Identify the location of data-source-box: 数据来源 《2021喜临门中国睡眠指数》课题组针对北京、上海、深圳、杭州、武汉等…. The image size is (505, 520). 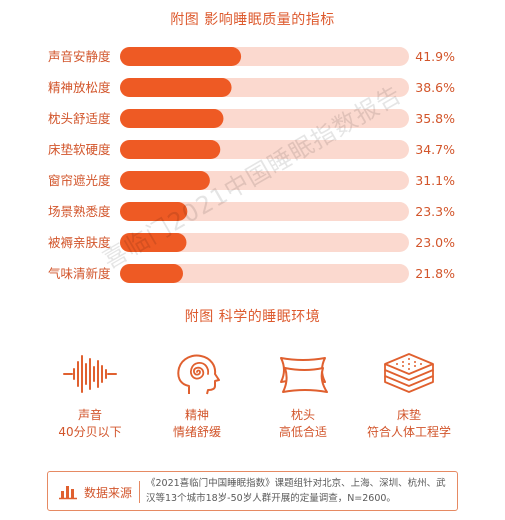
(252, 491).